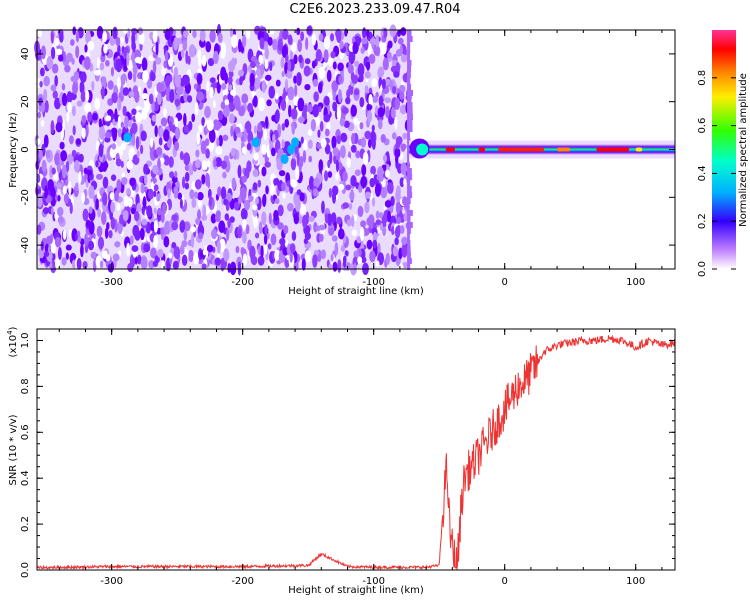 The height and width of the screenshot is (600, 750). Describe the element at coordinates (743, 150) in the screenshot. I see `colorbar-label: Normalized spectral amplitude` at that location.